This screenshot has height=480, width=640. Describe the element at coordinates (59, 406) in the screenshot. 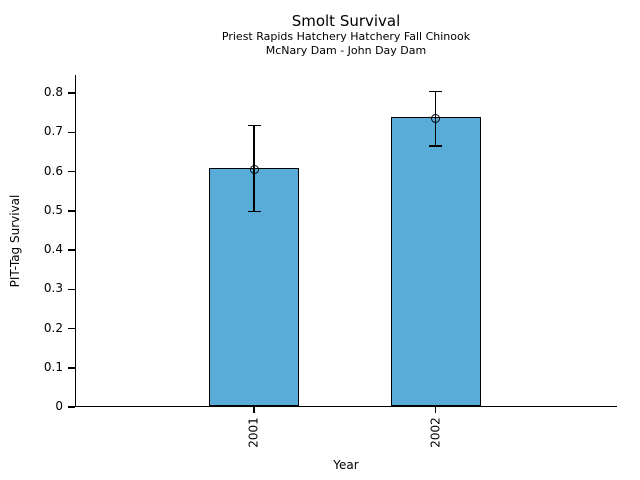

I see `y-tick-label: 0` at that location.